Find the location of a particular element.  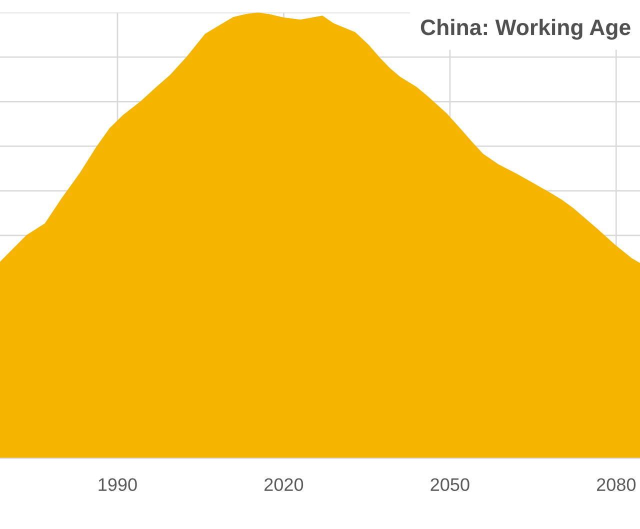

x-tick-label: 2020 is located at coordinates (284, 485).